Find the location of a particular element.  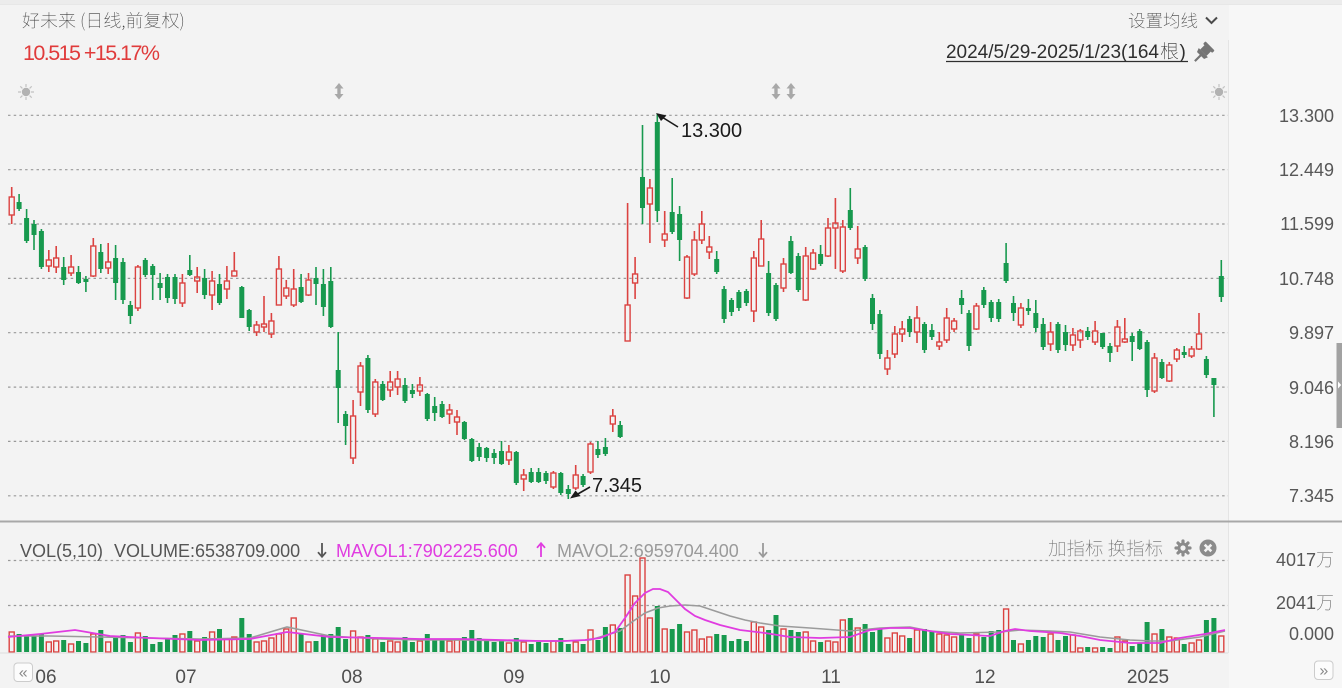

svg-text: 8.196 is located at coordinates (1311, 442).